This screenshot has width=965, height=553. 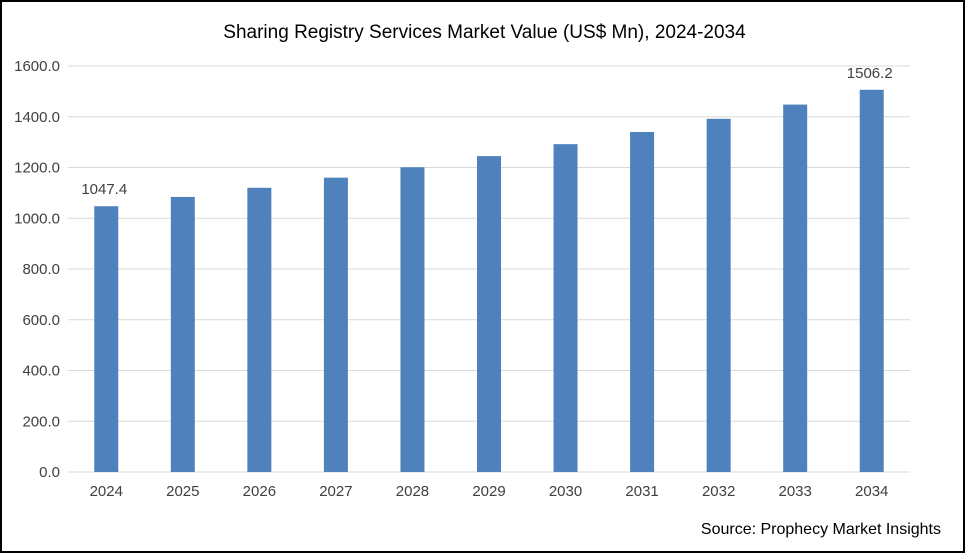 What do you see at coordinates (412, 319) in the screenshot?
I see `bar-2028` at bounding box center [412, 319].